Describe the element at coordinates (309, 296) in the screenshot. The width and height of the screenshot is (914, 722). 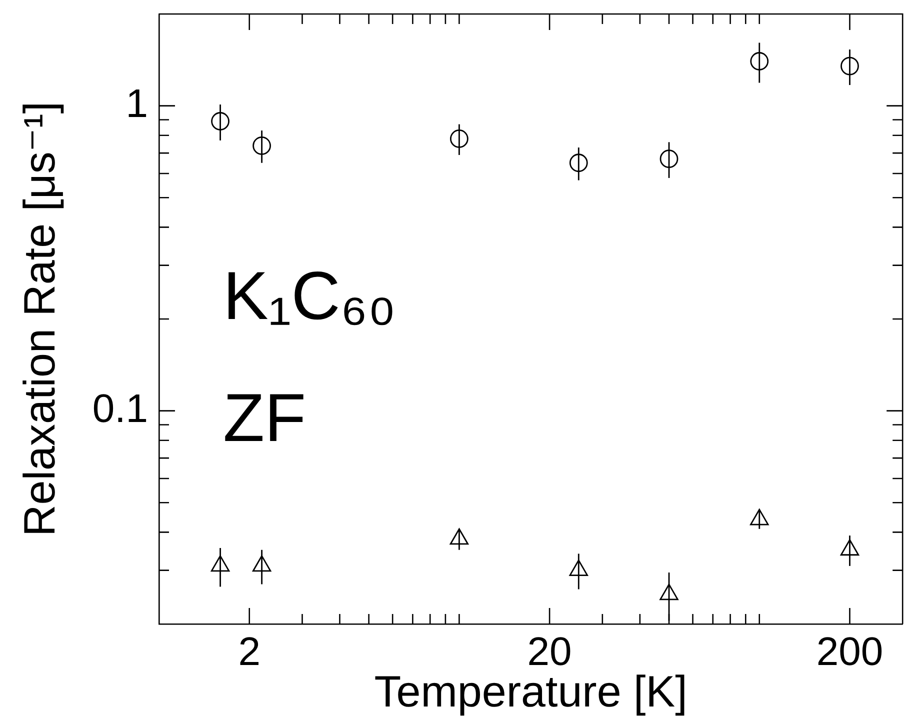
I see `annotation: K₁C₆₀` at that location.